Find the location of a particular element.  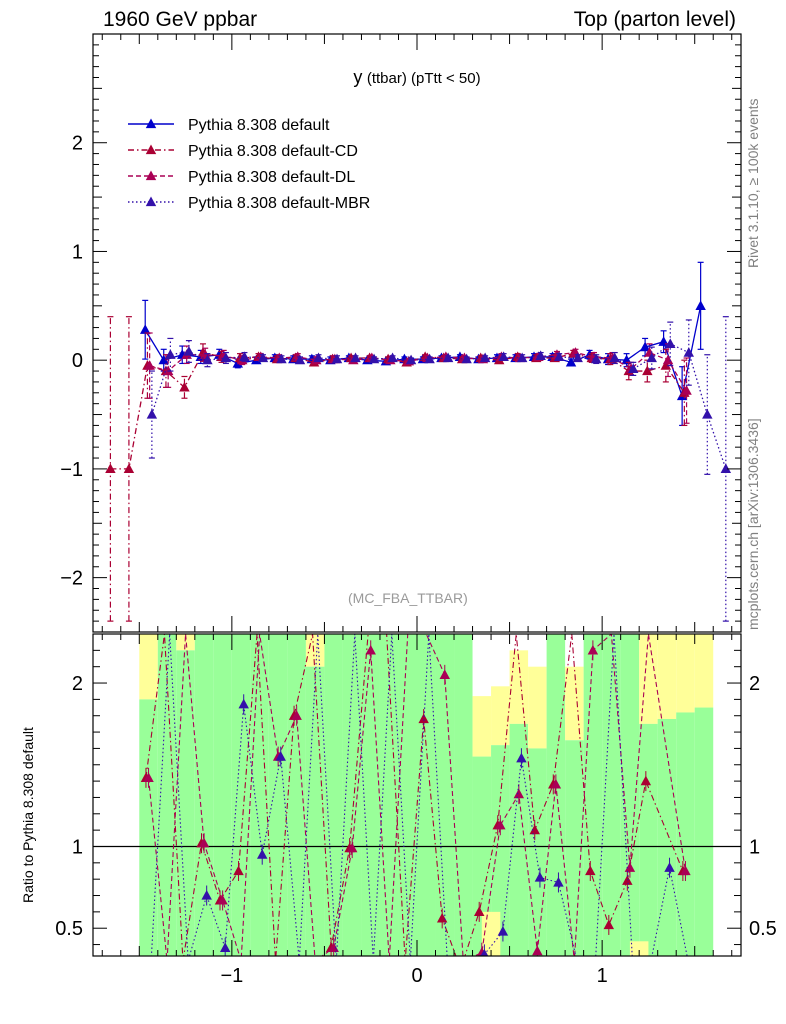

legend-label: Pythia 8.308 default-CD is located at coordinates (273, 151).